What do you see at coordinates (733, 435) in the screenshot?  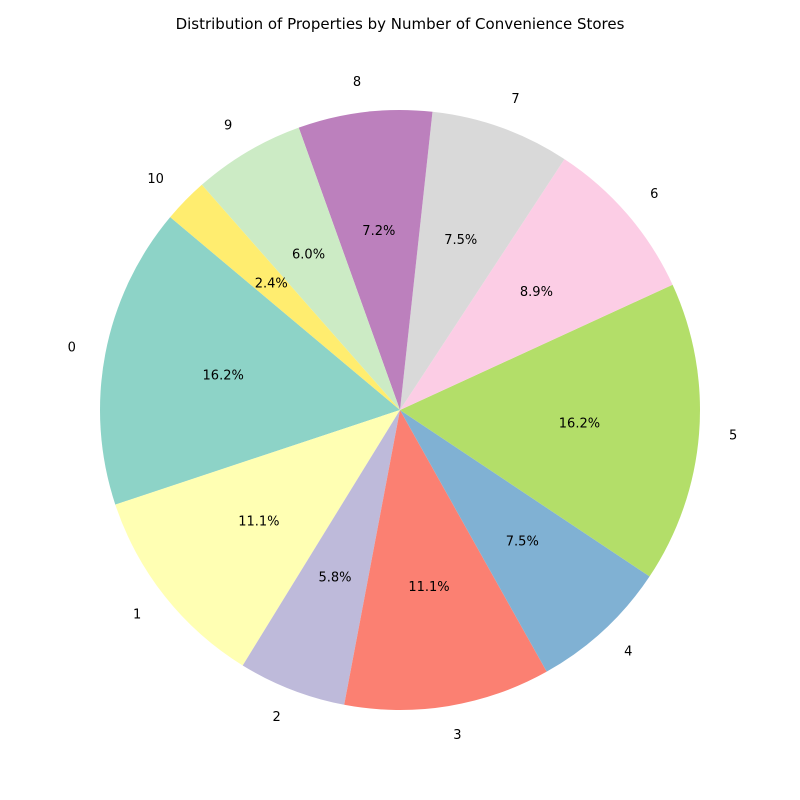 I see `category-label-5: 5` at bounding box center [733, 435].